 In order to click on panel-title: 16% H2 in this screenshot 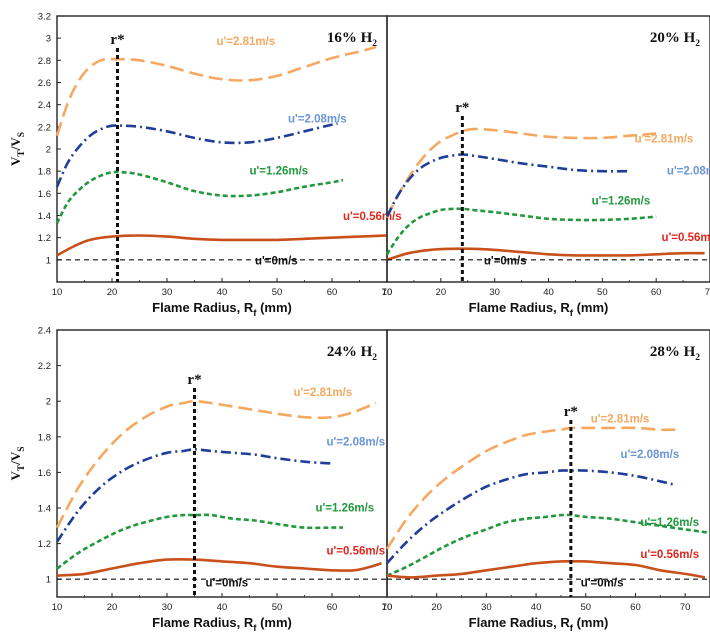, I will do `click(352, 39)`.